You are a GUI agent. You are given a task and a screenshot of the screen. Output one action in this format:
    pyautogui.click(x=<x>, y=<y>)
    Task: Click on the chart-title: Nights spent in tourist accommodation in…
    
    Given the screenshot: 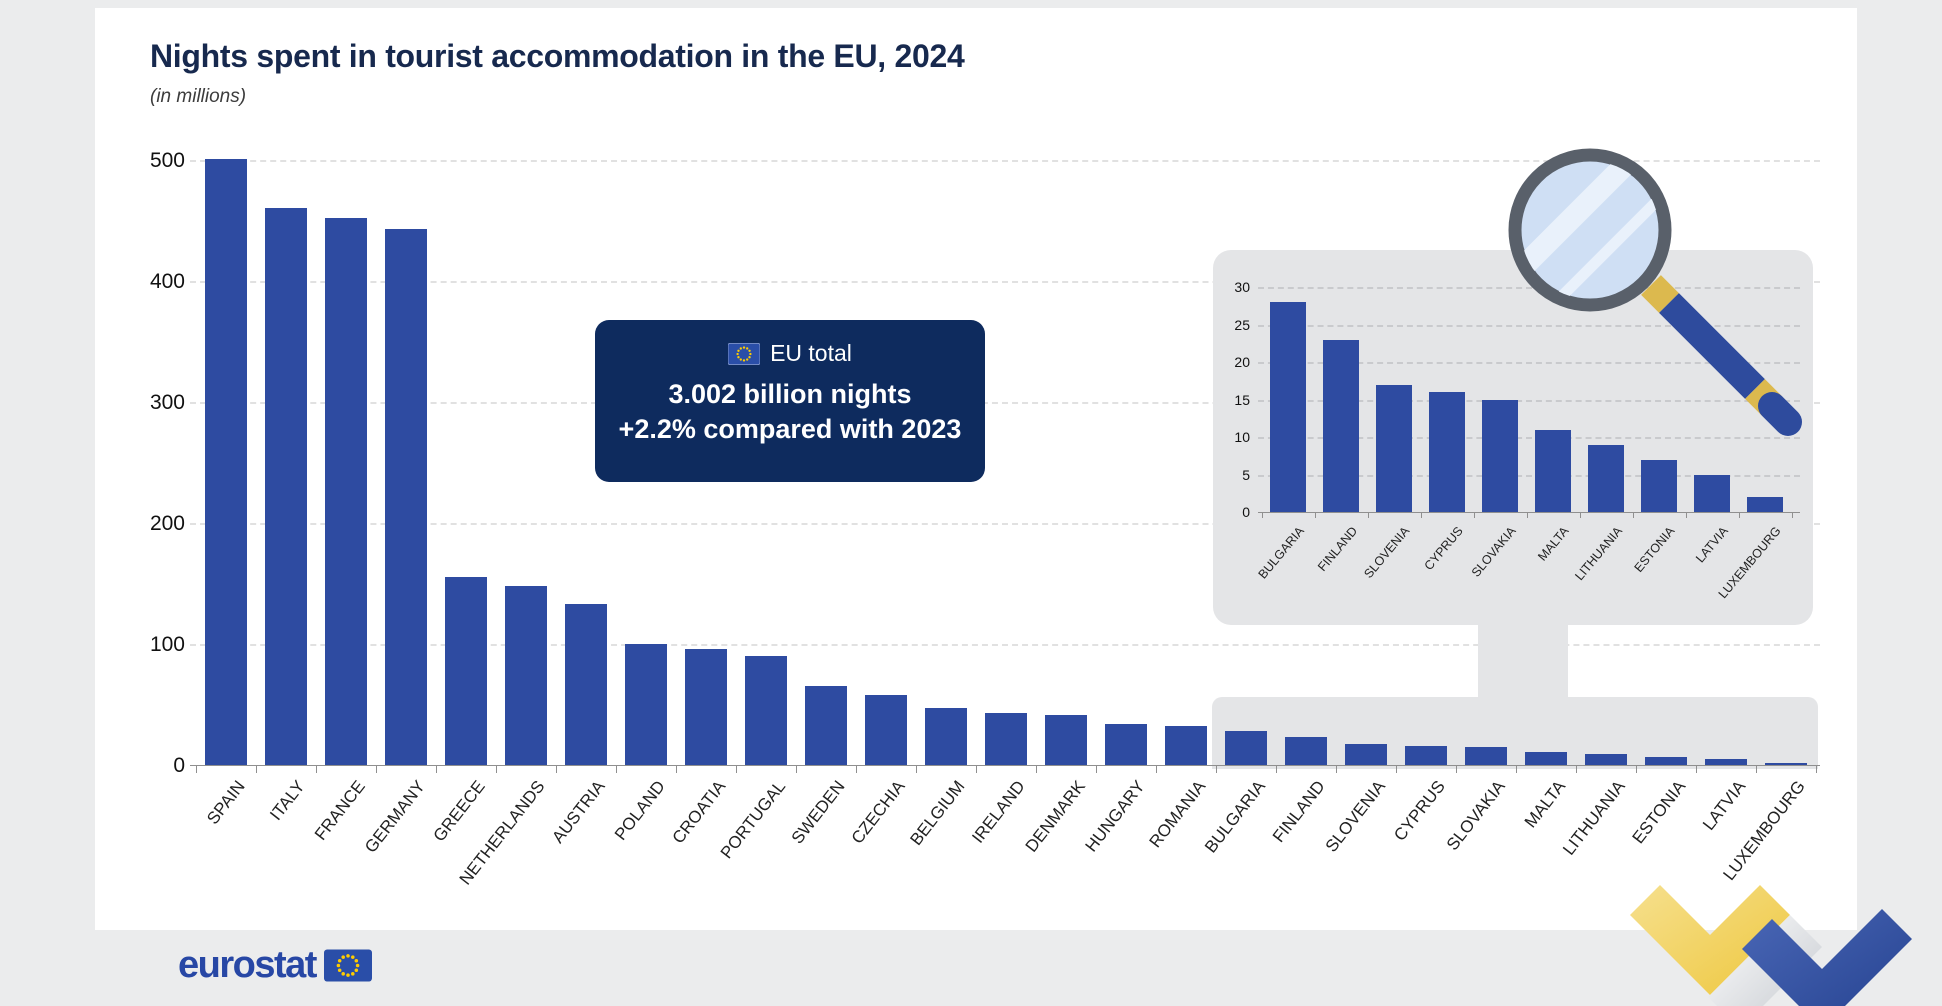 What is the action you would take?
    pyautogui.click(x=557, y=56)
    